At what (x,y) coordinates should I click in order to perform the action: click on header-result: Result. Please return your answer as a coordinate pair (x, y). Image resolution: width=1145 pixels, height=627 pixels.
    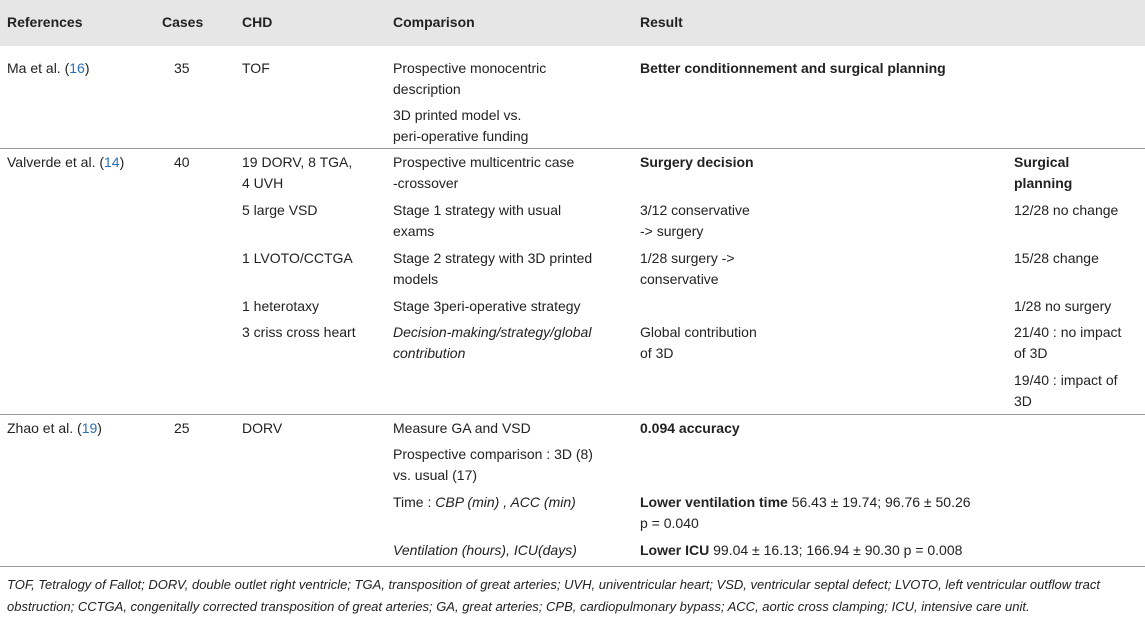
    Looking at the image, I should click on (661, 22).